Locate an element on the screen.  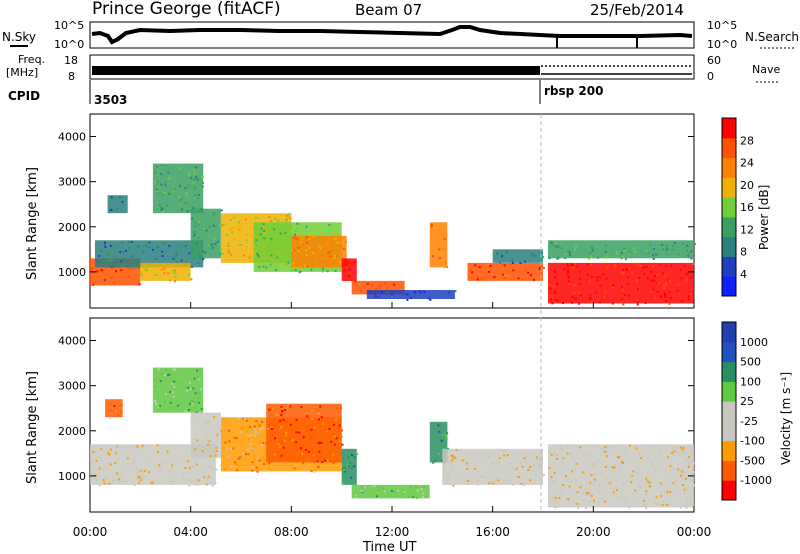
nave-tick-lo: 0 is located at coordinates (710, 76).